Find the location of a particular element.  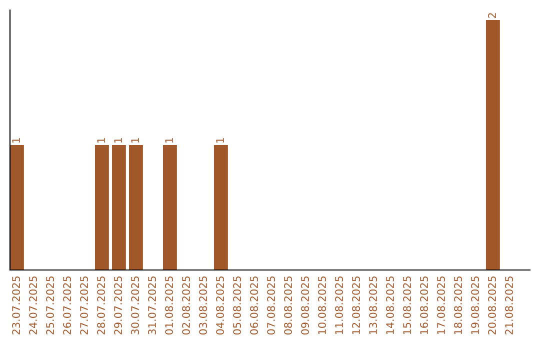

x-tick-label: 09.08.2025 is located at coordinates (305, 305).